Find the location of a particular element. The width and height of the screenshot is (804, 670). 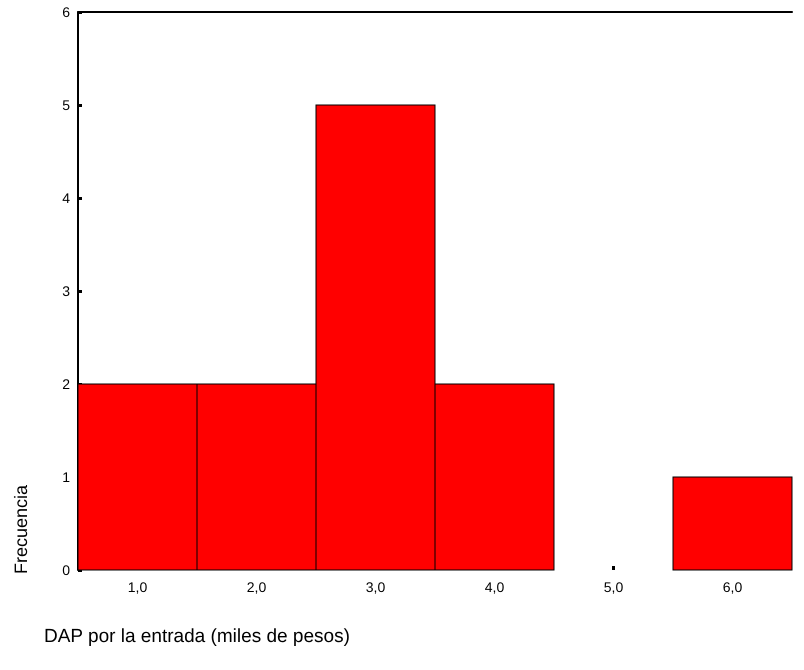

x-axis-title: DAP por la entrada (miles de pesos) is located at coordinates (197, 636).